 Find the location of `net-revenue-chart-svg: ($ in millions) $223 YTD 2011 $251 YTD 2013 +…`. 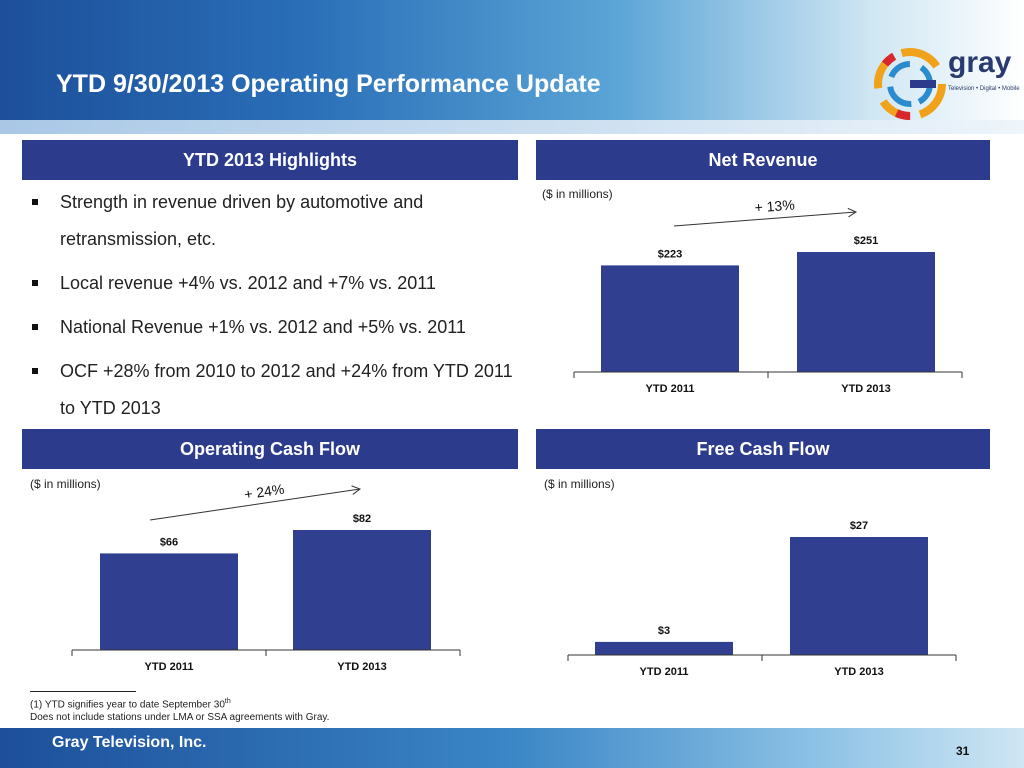

net-revenue-chart-svg: ($ in millions) $223 YTD 2011 $251 YTD 2013 +… is located at coordinates (752, 291).